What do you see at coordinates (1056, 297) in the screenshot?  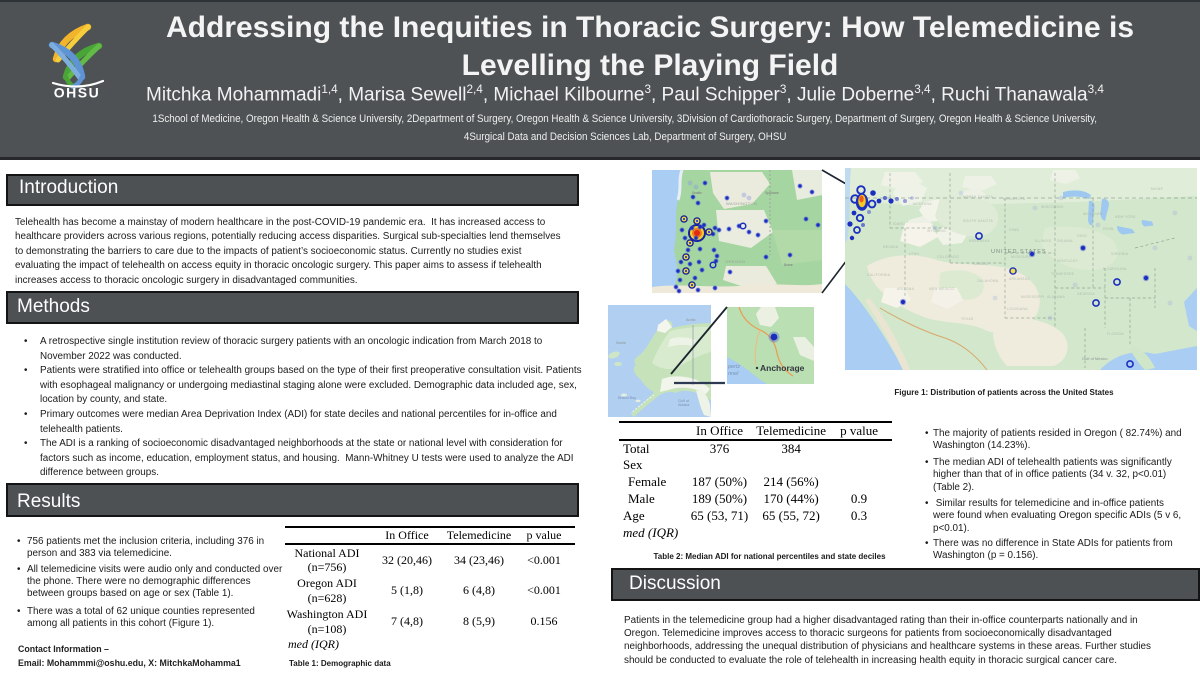 I see `svg-text: ALABAMA` at bounding box center [1056, 297].